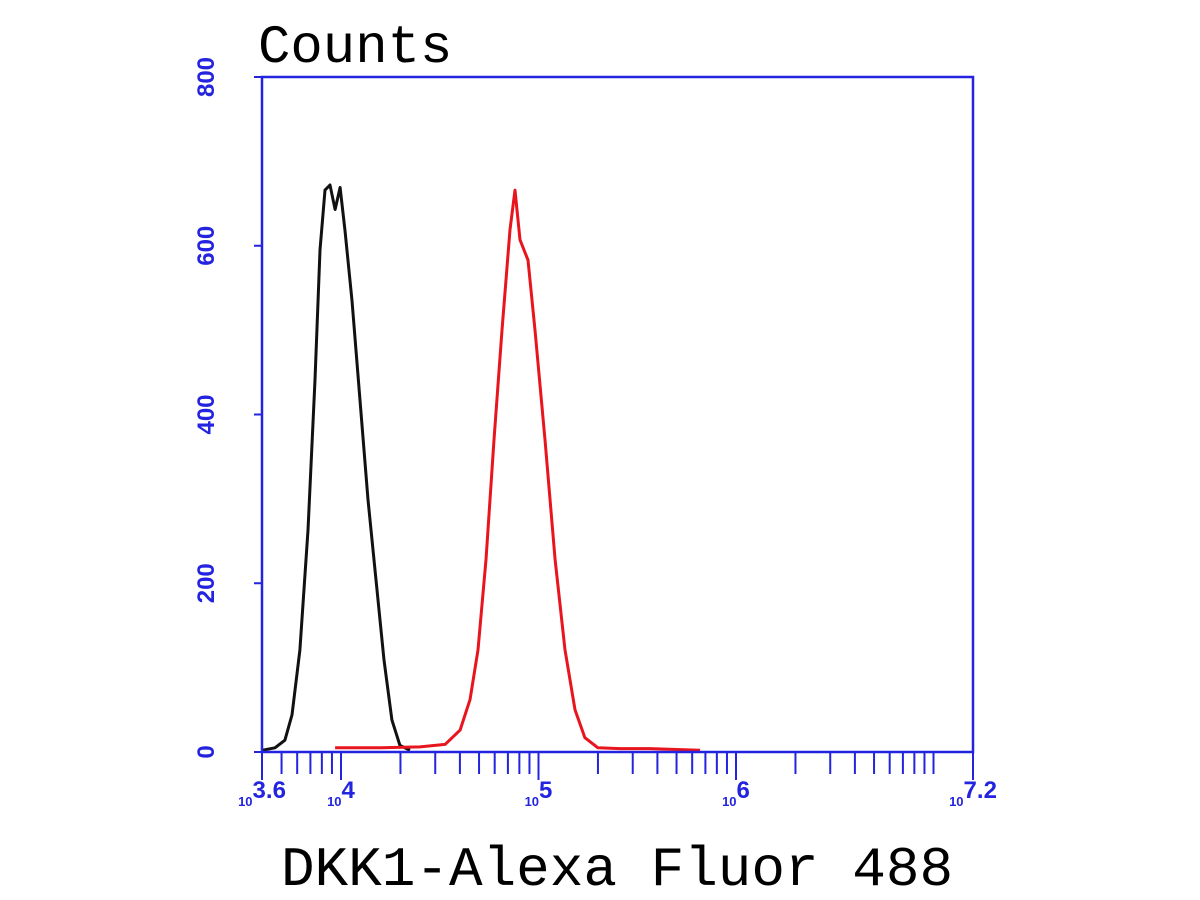 The image size is (1200, 900). What do you see at coordinates (545, 790) in the screenshot?
I see `x-tick-exponent: 5` at bounding box center [545, 790].